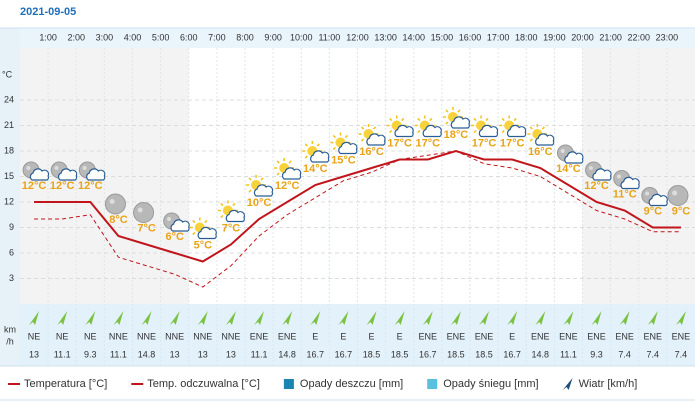 This screenshot has width=695, height=408. I want to click on hour-label: 10:00, so click(301, 37).